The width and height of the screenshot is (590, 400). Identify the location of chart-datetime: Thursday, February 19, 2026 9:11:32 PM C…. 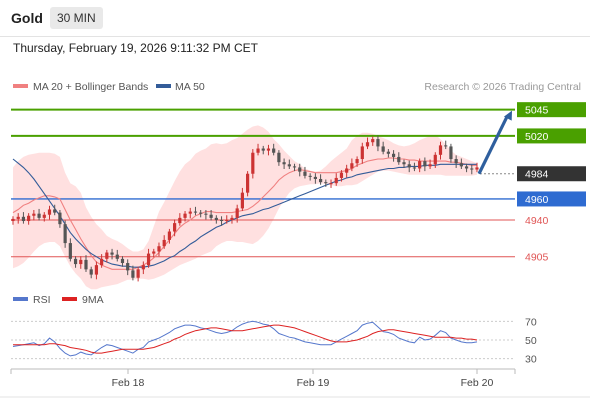
(136, 48).